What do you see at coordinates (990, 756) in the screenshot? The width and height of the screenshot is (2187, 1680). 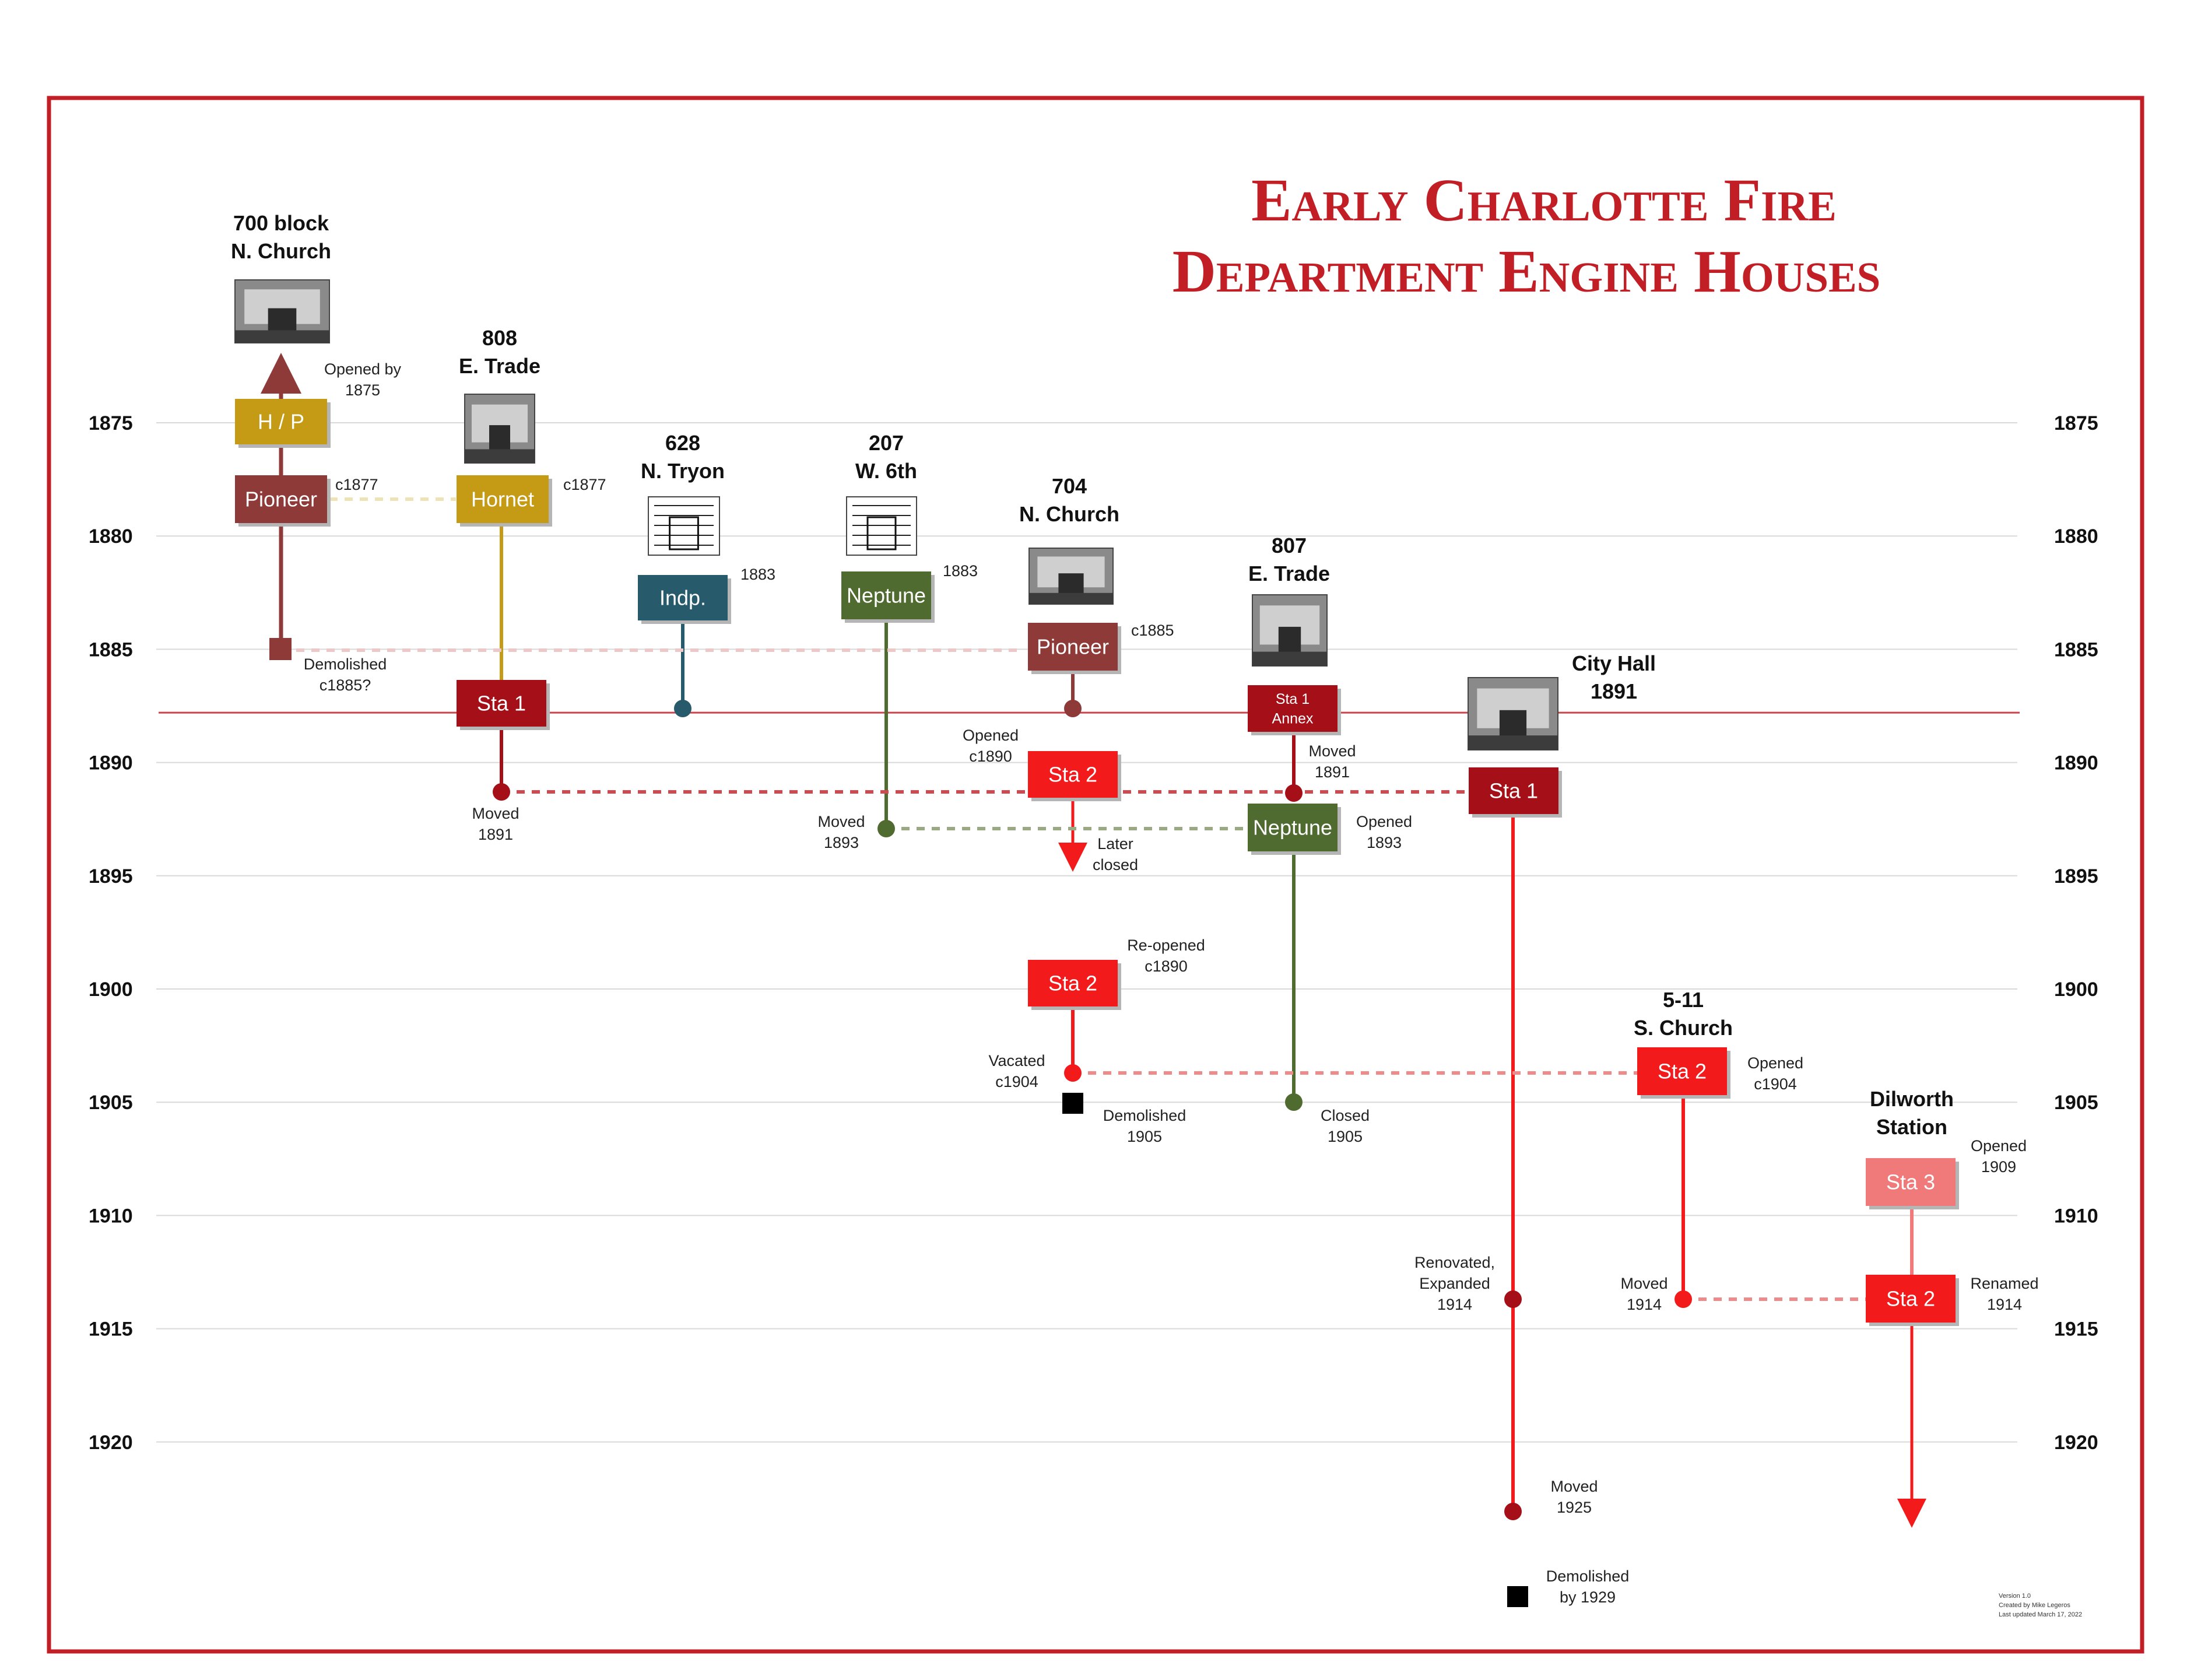 I see `note-opened_c1890-line2: c1890` at bounding box center [990, 756].